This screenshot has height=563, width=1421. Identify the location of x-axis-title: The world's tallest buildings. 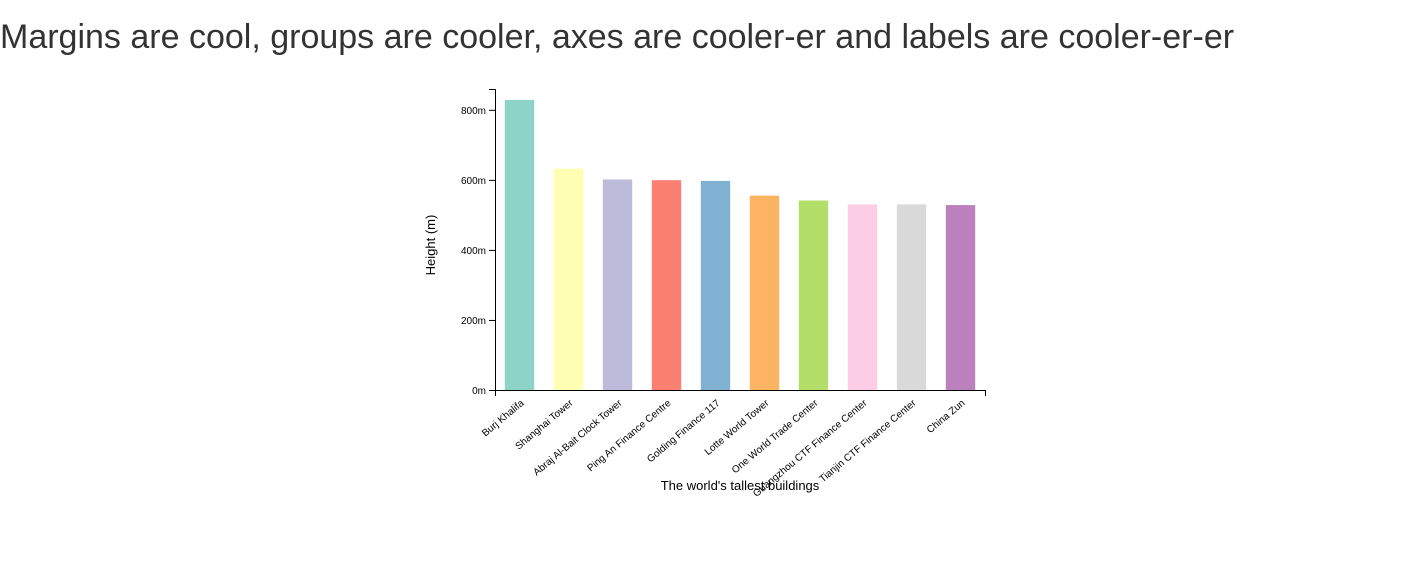
(740, 485).